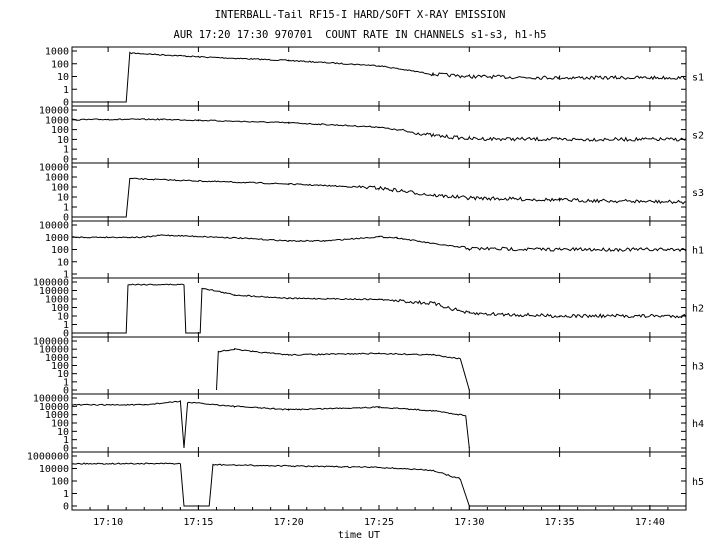 This screenshot has width=720, height=550. I want to click on series-line-h2, so click(379, 308).